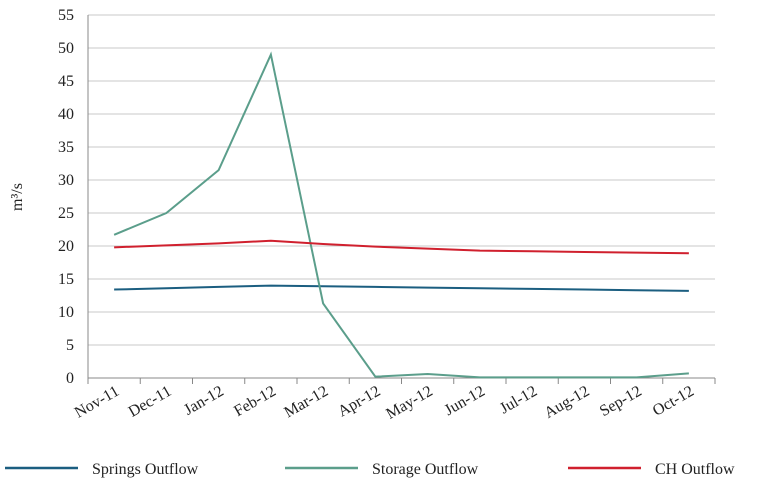 The width and height of the screenshot is (762, 483). I want to click on y-tick-label: 10, so click(66, 312).